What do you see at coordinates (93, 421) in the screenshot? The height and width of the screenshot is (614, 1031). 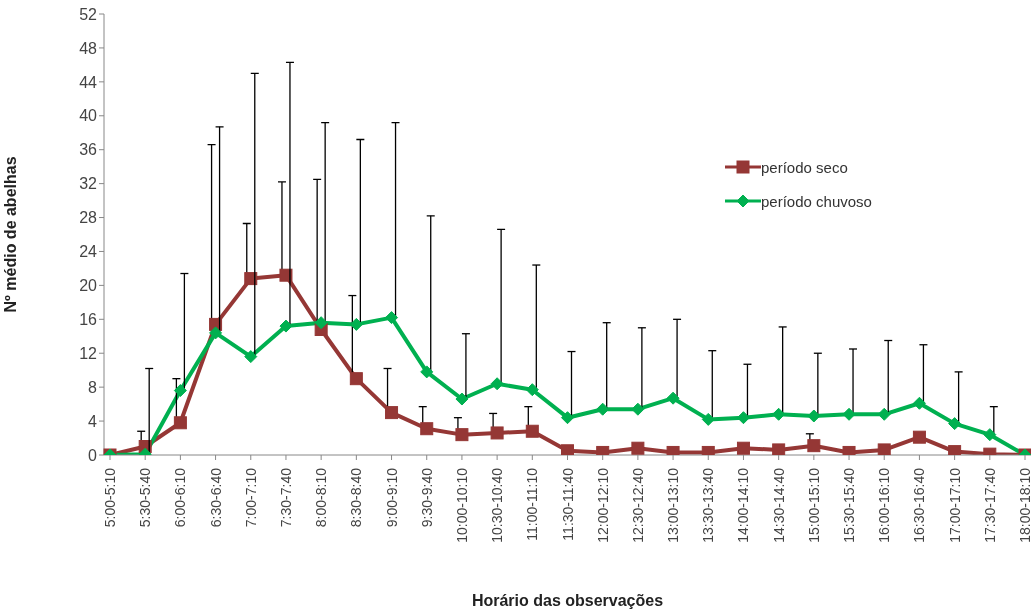 I see `y-tick-label: 4` at bounding box center [93, 421].